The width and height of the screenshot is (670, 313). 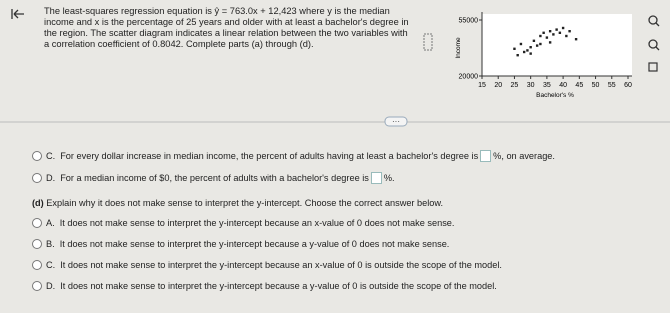 I want to click on x-tick-label: 25, so click(x=515, y=85).